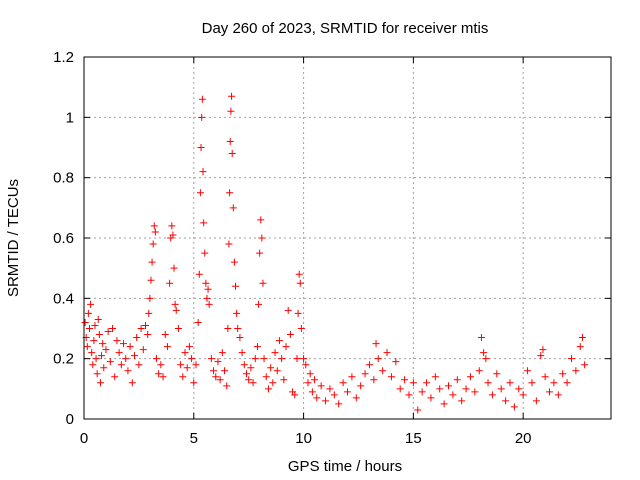 The width and height of the screenshot is (640, 480). I want to click on y-axis-label: SRMTID / TECUs, so click(13, 238).